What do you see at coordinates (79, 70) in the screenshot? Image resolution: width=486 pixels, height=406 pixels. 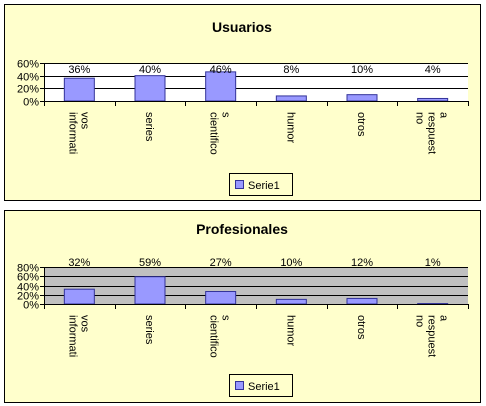 I see `data-label: 36%` at bounding box center [79, 70].